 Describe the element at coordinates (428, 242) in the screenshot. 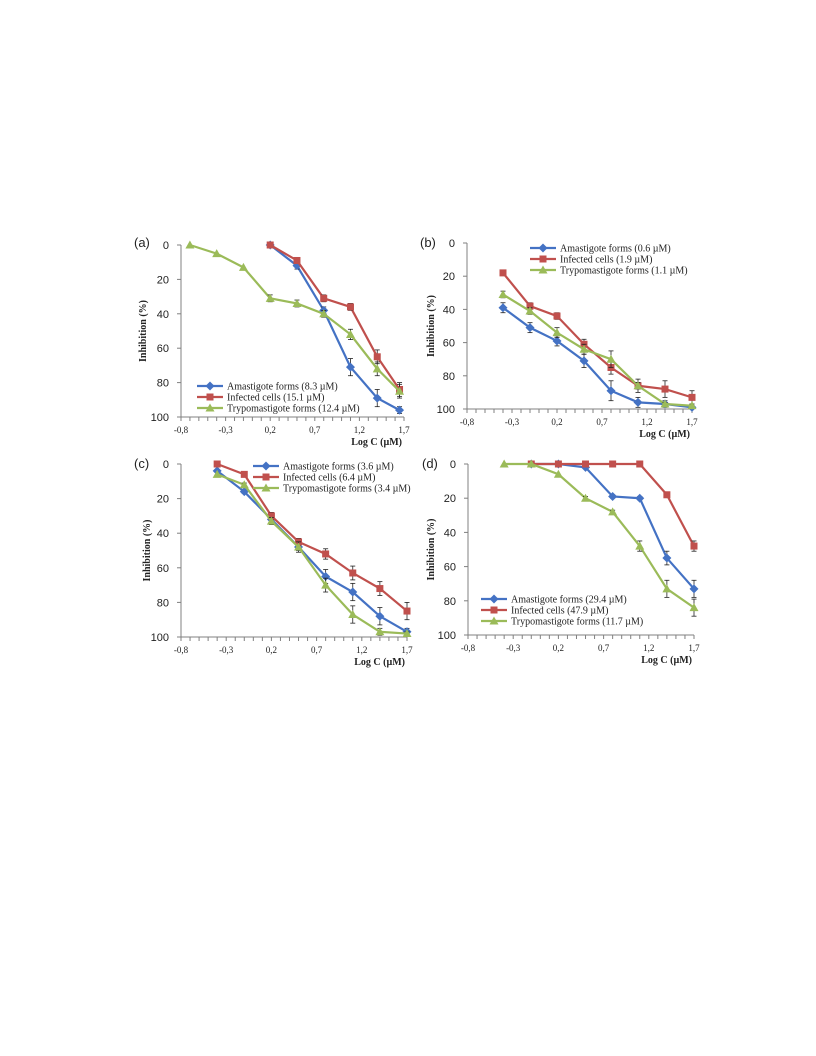

I see `panel-label: (b)` at that location.